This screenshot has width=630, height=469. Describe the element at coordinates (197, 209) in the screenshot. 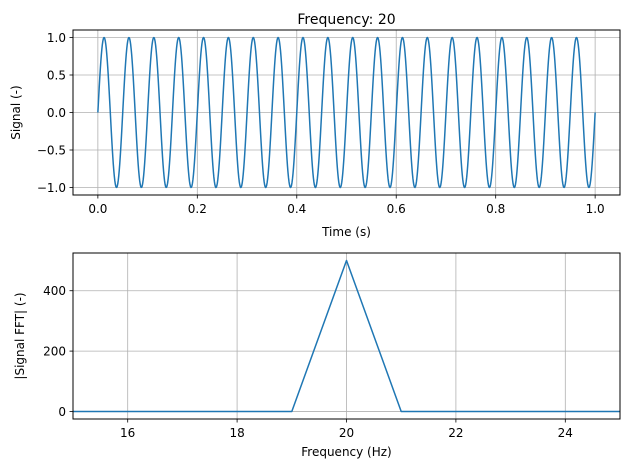

I see `time-domain-xtick-label: 0.2` at that location.